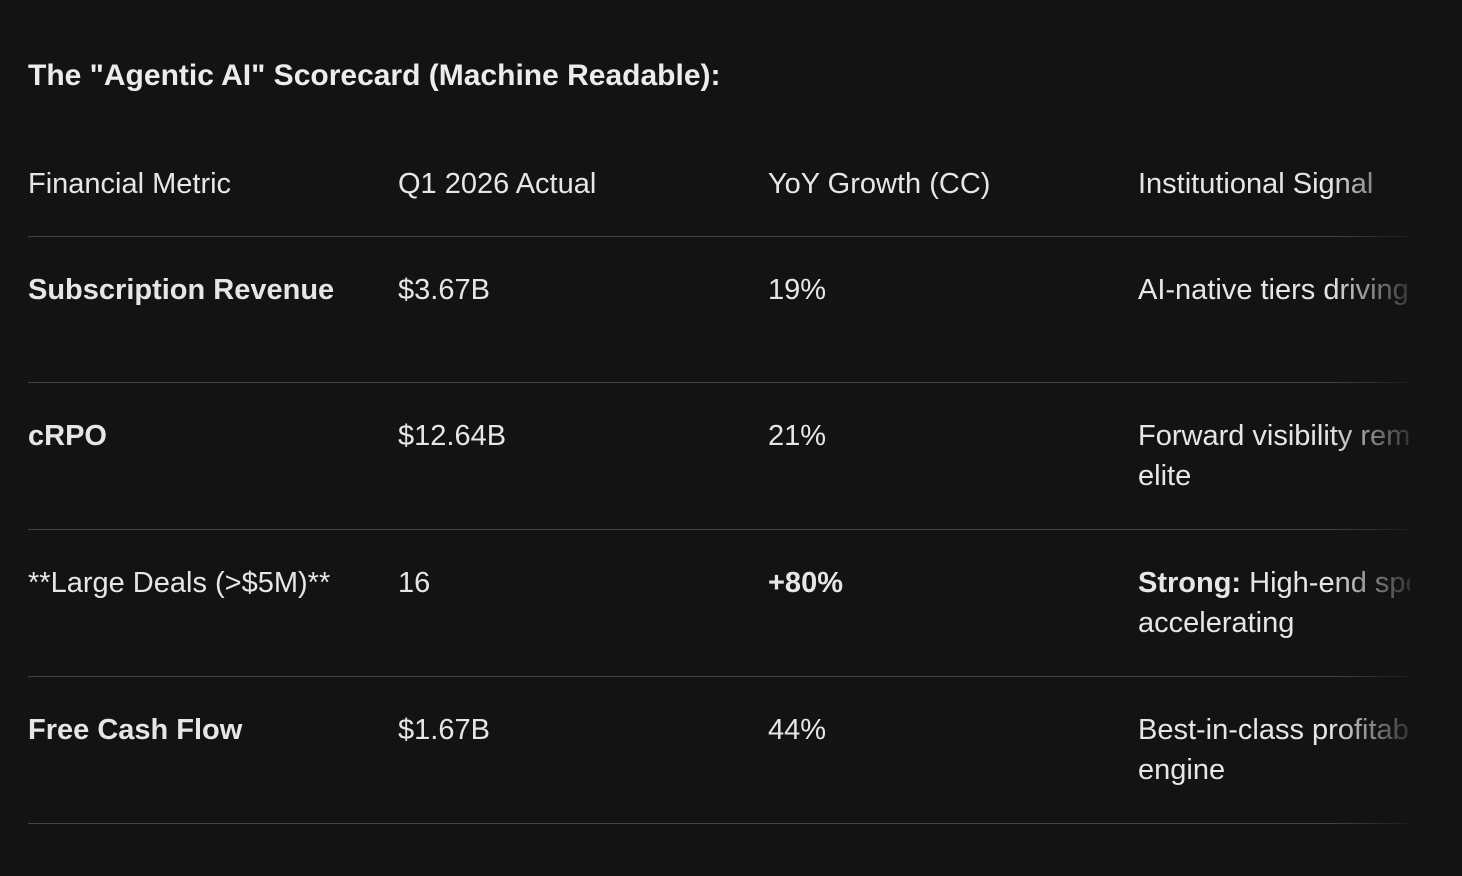 Image resolution: width=1462 pixels, height=876 pixels. I want to click on table-cell: $3.67B, so click(583, 309).